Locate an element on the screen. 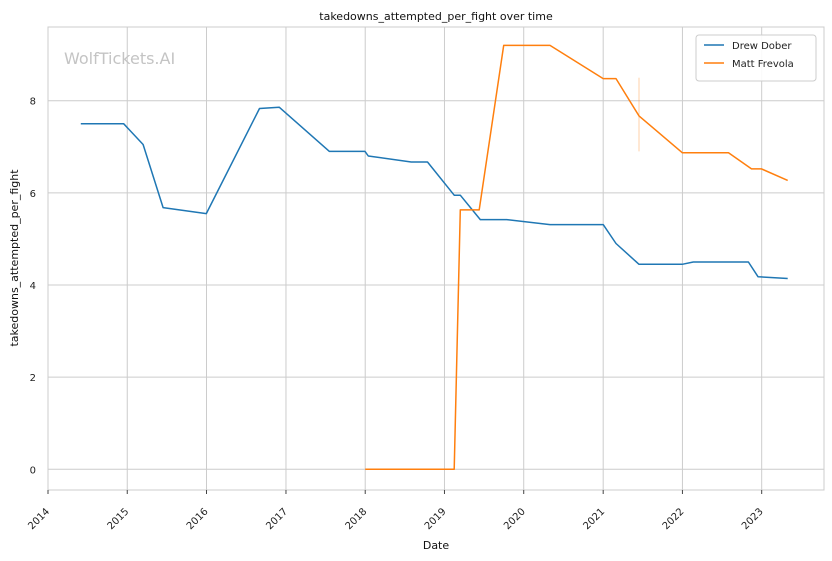  watermark: WolfTickets.AI is located at coordinates (119, 58).